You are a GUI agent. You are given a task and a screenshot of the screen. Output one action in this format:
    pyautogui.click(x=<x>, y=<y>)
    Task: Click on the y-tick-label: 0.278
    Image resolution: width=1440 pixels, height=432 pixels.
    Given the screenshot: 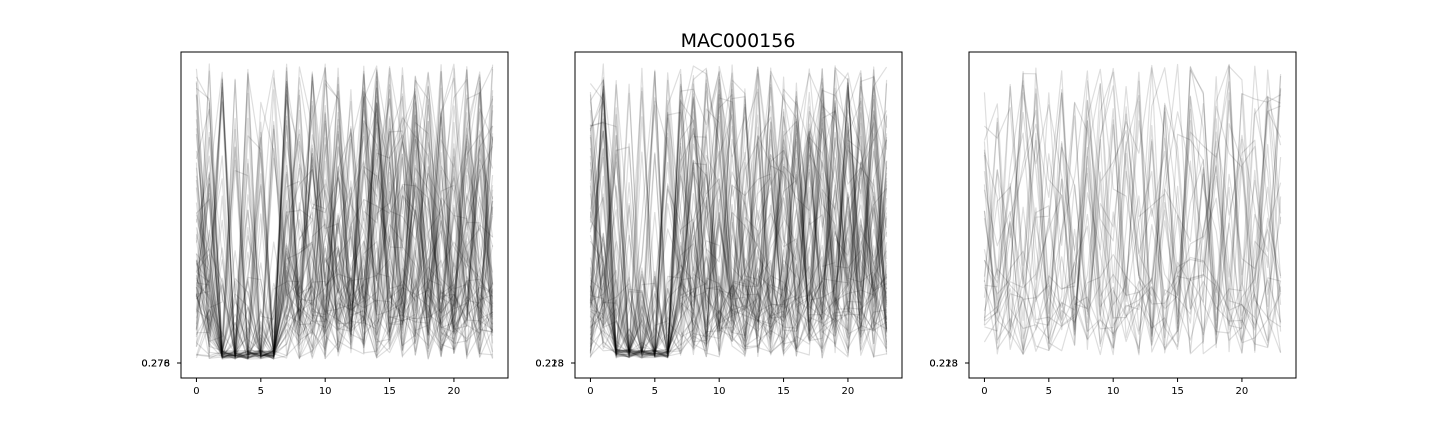 What is the action you would take?
    pyautogui.click(x=155, y=364)
    